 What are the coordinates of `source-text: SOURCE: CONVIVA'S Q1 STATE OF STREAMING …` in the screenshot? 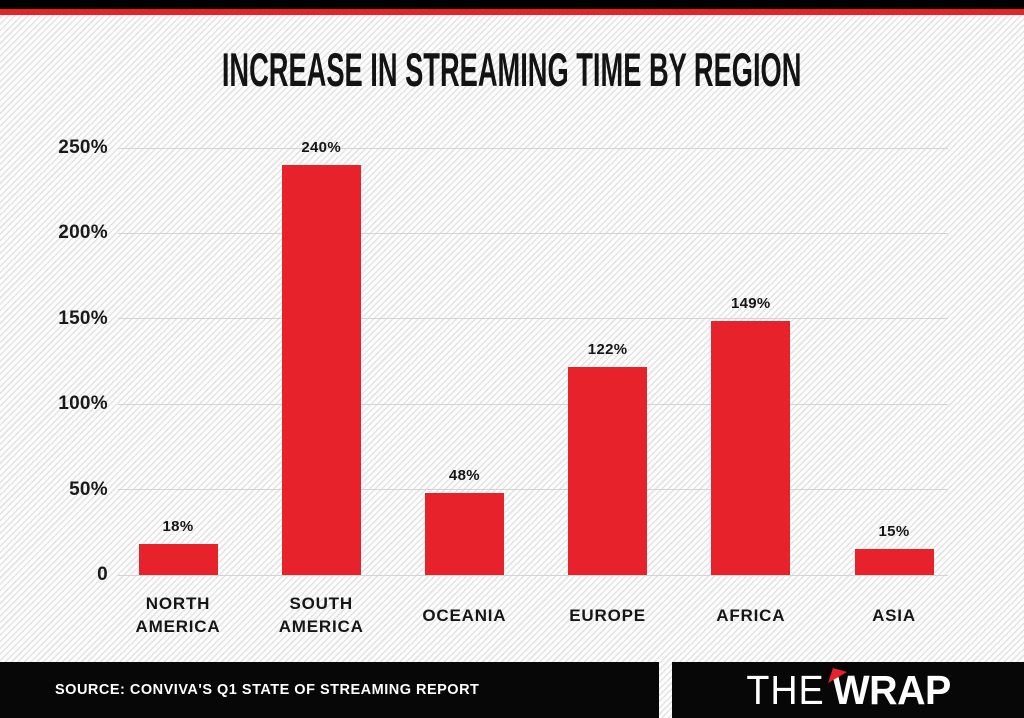 It's located at (267, 690).